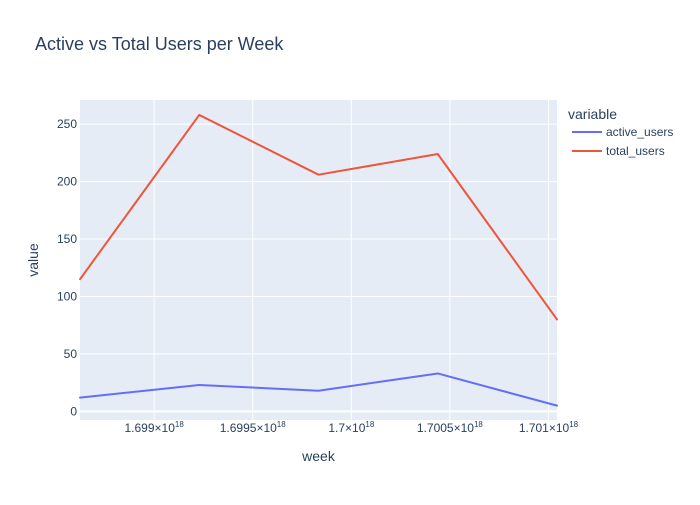 This screenshot has height=505, width=700. I want to click on x-tick-mantissa: 1.701, so click(534, 428).